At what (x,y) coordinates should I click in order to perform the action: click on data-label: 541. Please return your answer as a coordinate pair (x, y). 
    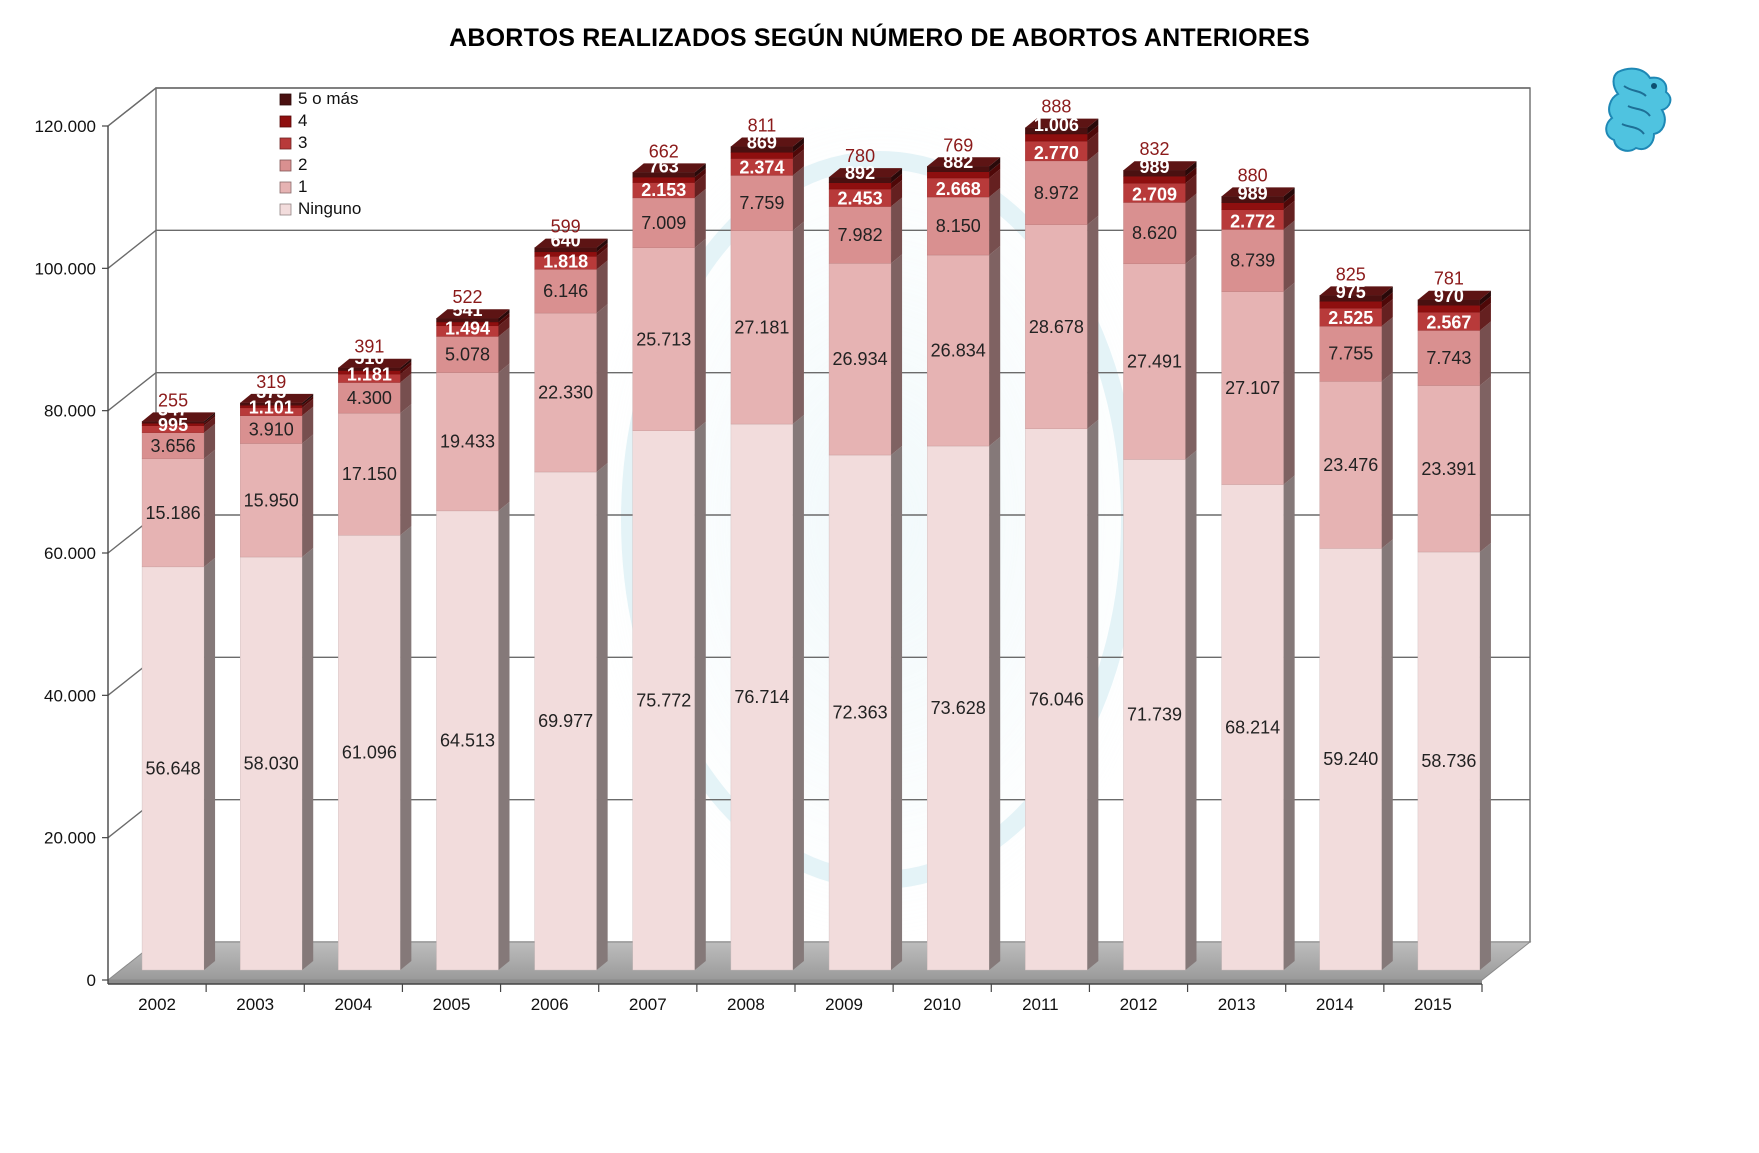
    Looking at the image, I should click on (467, 310).